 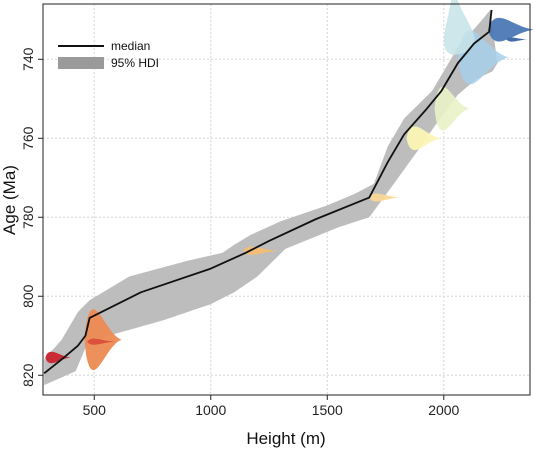 I want to click on y-tick-label: 800, so click(x=28, y=296).